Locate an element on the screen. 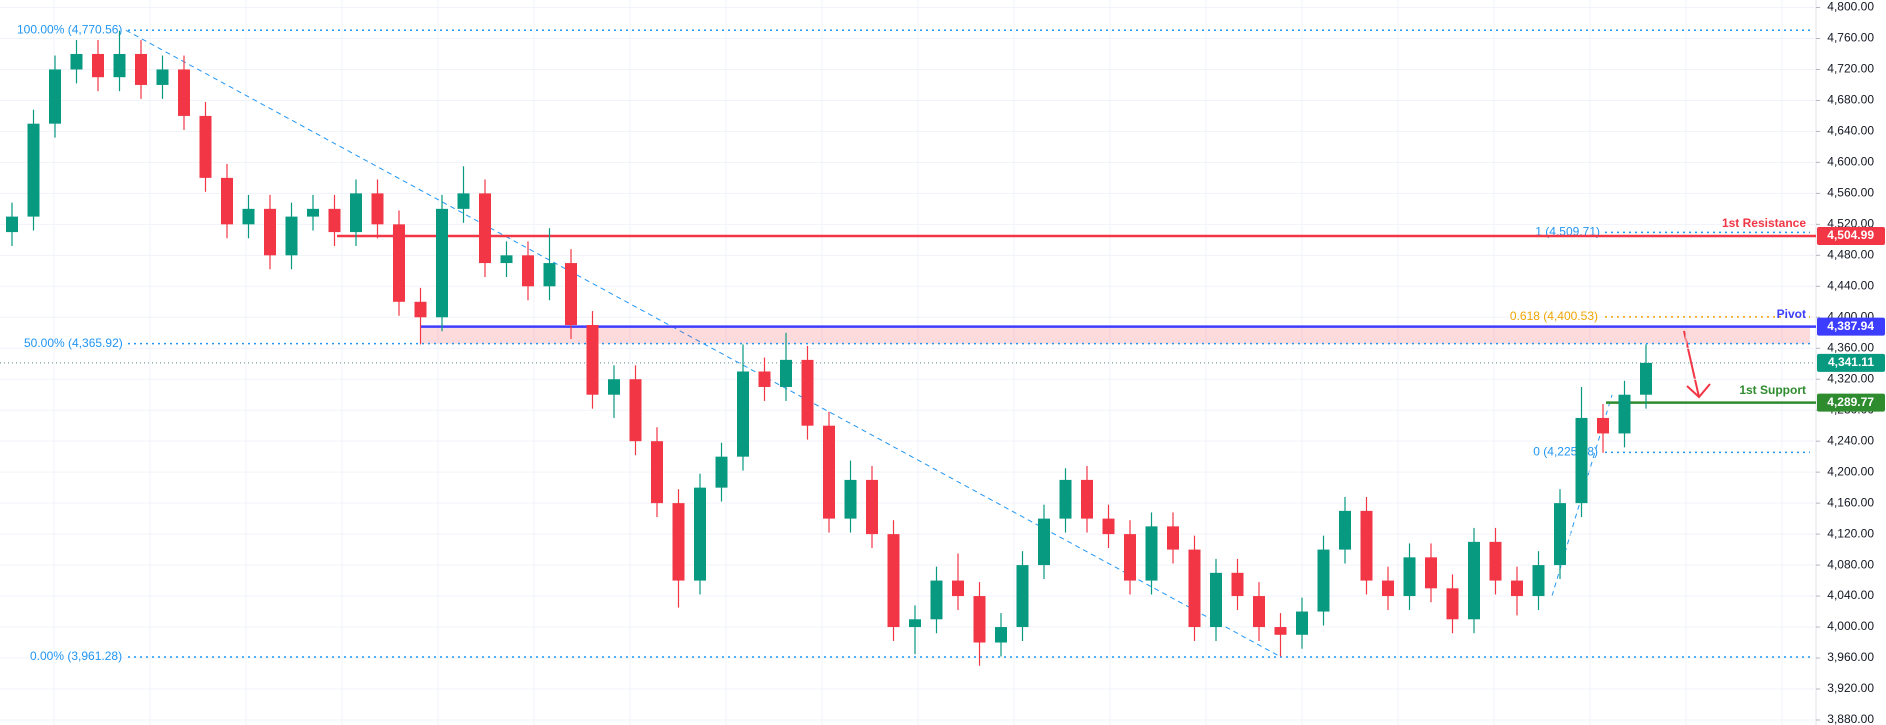 Image resolution: width=1886 pixels, height=725 pixels. price-tag-label: 4,504.99 is located at coordinates (1850, 235).